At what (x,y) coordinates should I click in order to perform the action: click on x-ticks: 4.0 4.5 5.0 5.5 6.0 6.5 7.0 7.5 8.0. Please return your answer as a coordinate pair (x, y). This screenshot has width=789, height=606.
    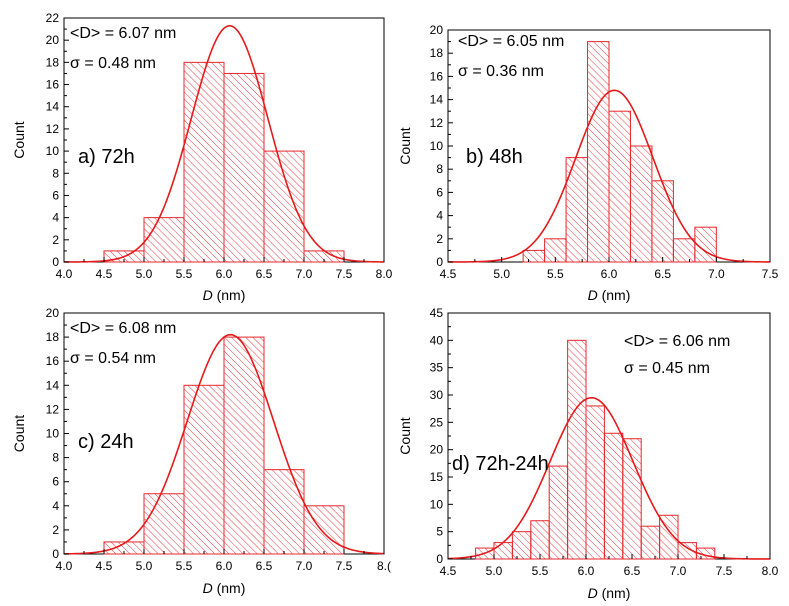
    Looking at the image, I should click on (224, 269).